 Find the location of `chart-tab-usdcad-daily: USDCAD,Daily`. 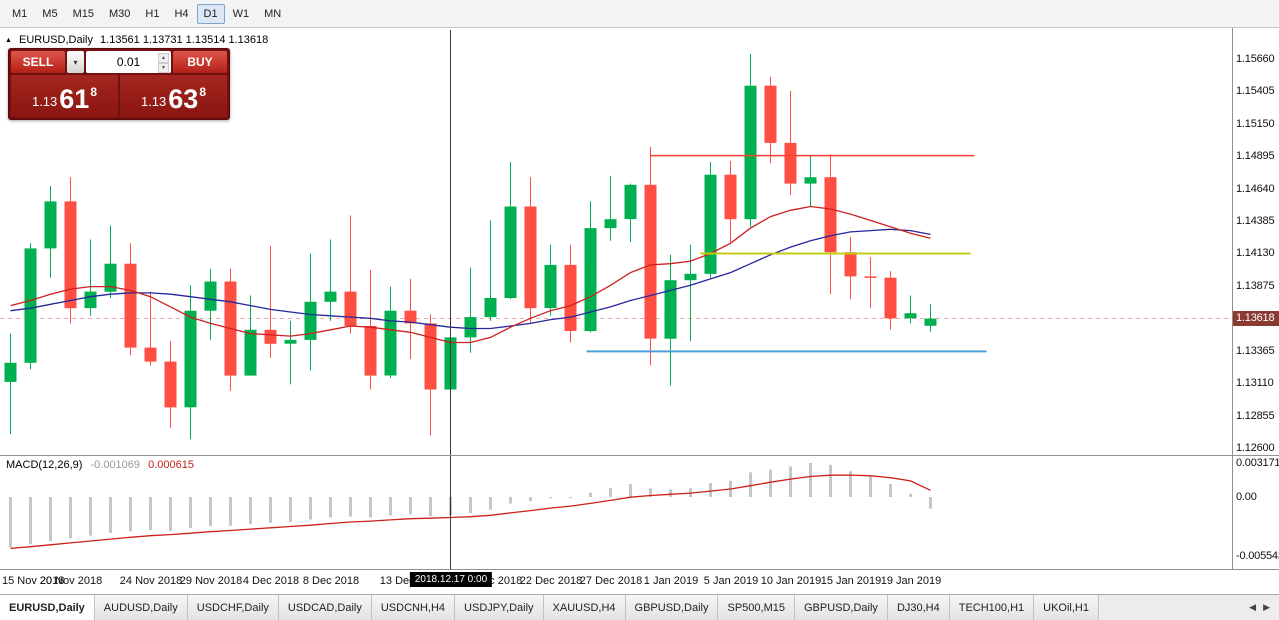

chart-tab-usdcad-daily: USDCAD,Daily is located at coordinates (325, 607).